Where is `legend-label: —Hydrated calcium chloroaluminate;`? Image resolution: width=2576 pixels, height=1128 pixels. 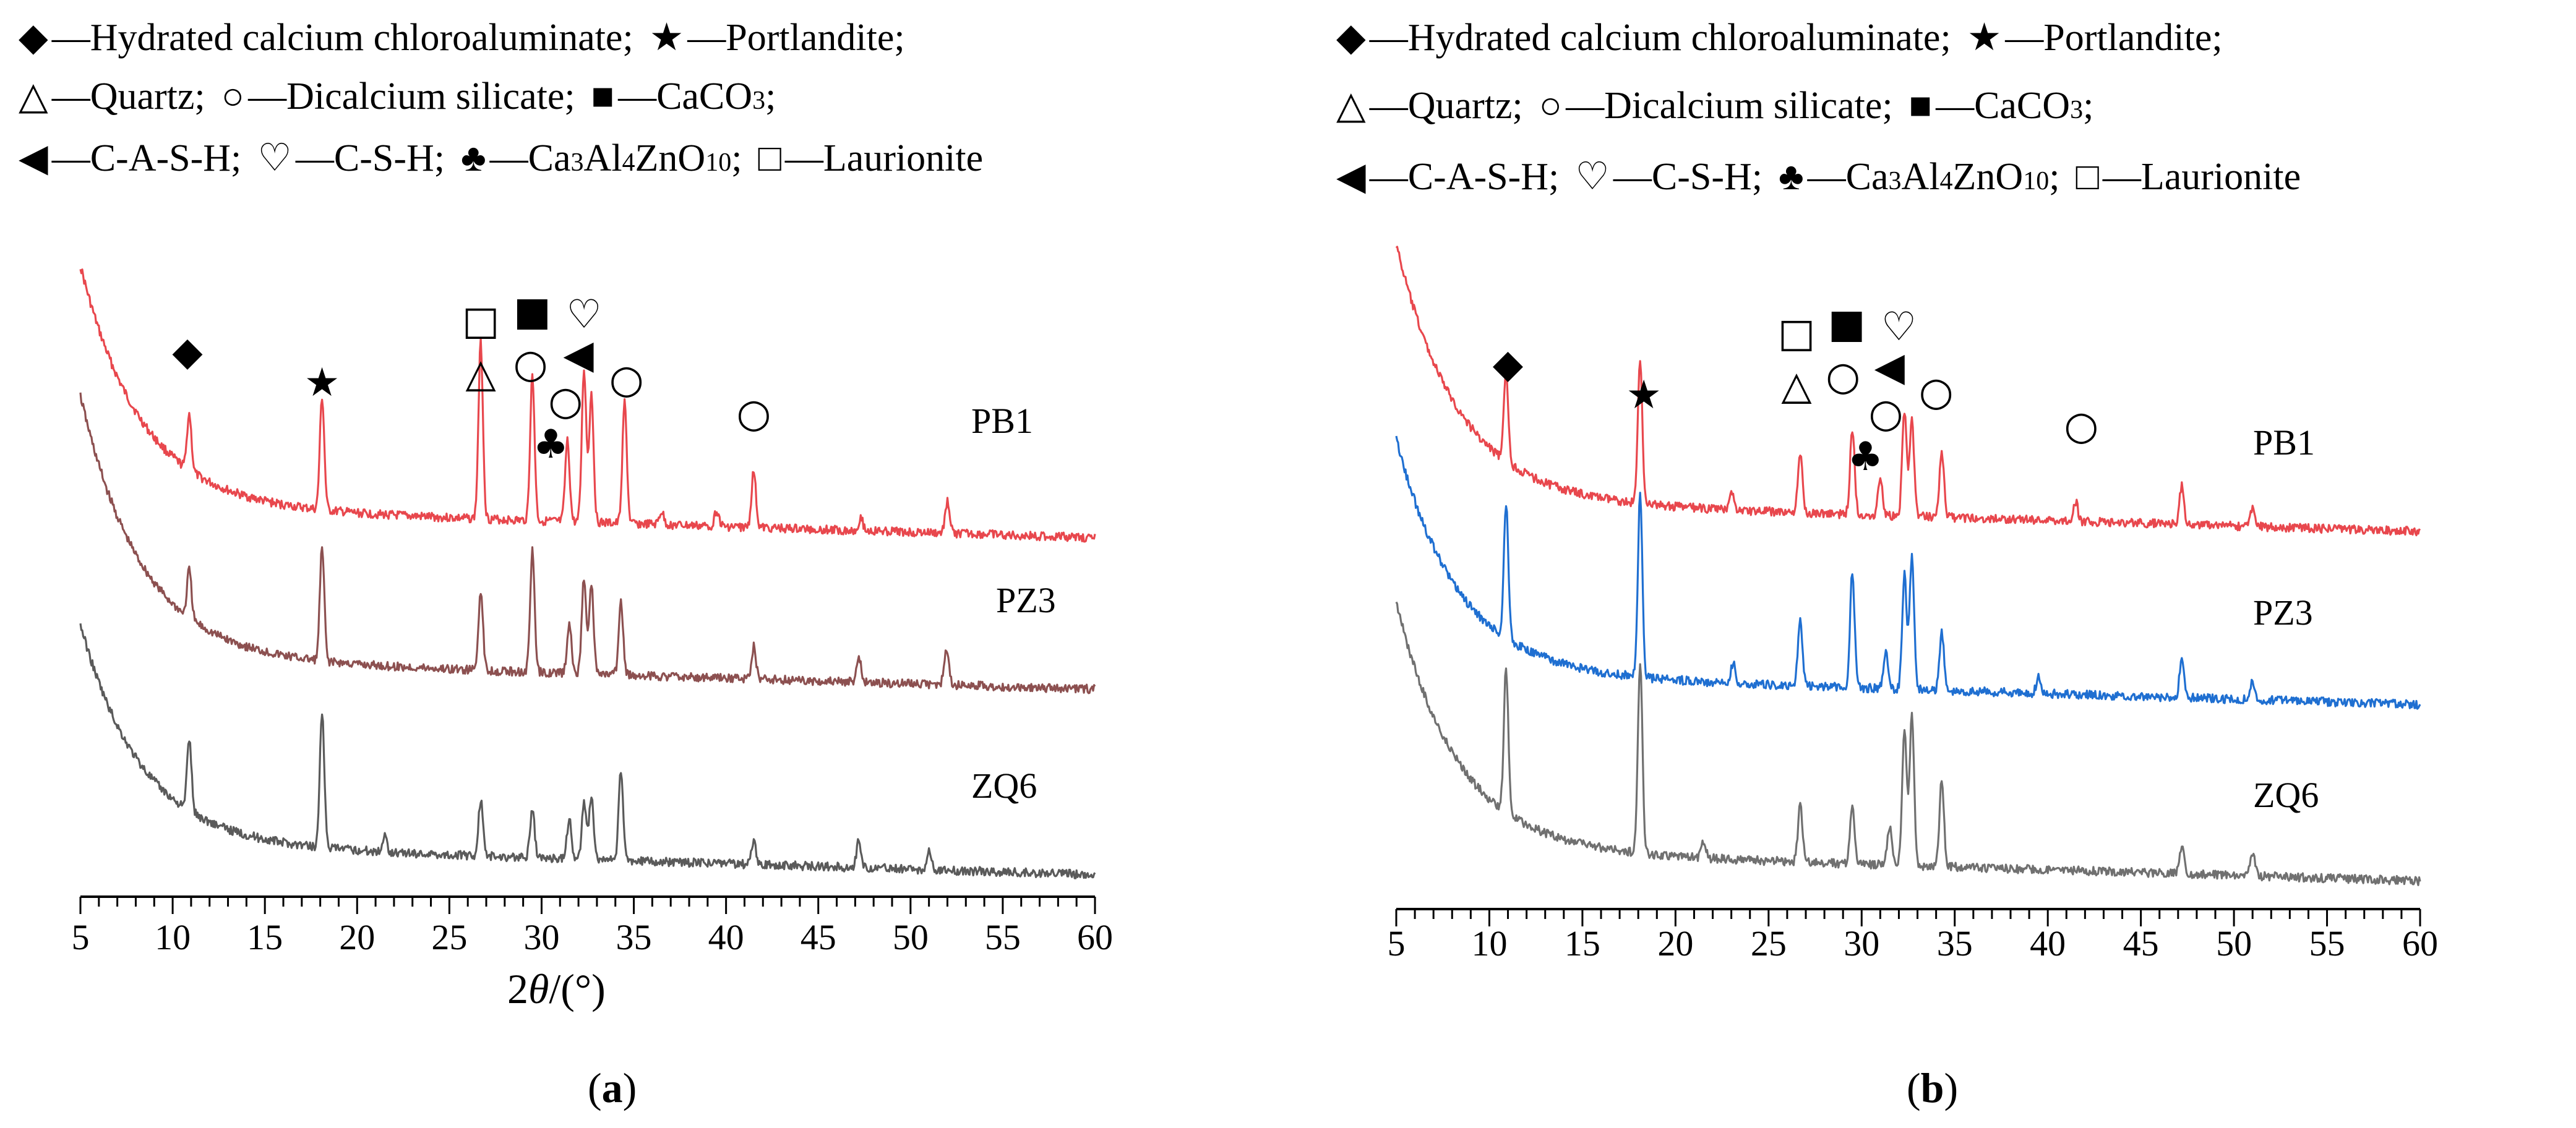 legend-label: —Hydrated calcium chloroaluminate; is located at coordinates (342, 38).